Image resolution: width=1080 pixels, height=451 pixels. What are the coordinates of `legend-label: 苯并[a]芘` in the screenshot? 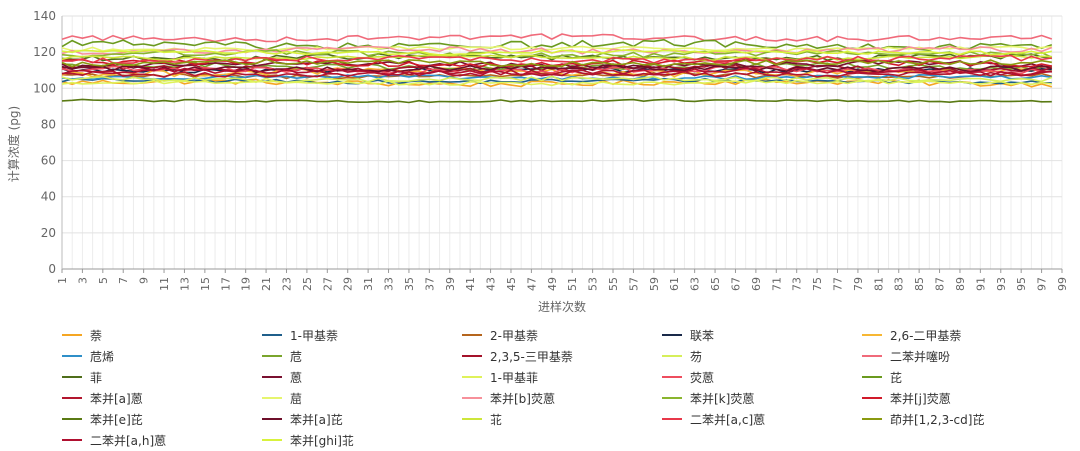 It's located at (316, 419).